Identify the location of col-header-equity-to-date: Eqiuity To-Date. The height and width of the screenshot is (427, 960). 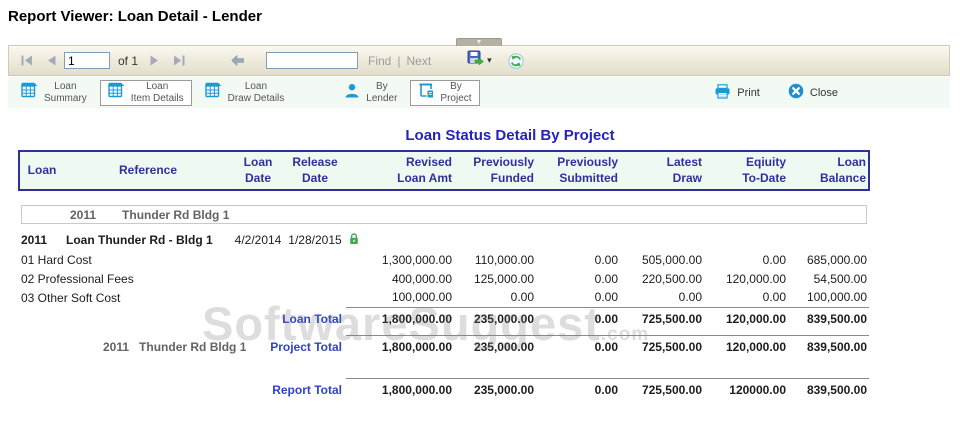
(746, 170).